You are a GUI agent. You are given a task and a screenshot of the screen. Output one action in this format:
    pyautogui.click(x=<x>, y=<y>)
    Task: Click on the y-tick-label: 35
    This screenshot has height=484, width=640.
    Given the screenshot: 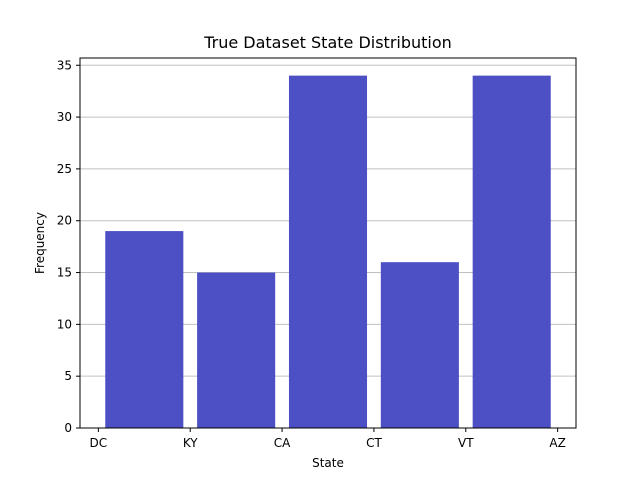 What is the action you would take?
    pyautogui.click(x=64, y=65)
    